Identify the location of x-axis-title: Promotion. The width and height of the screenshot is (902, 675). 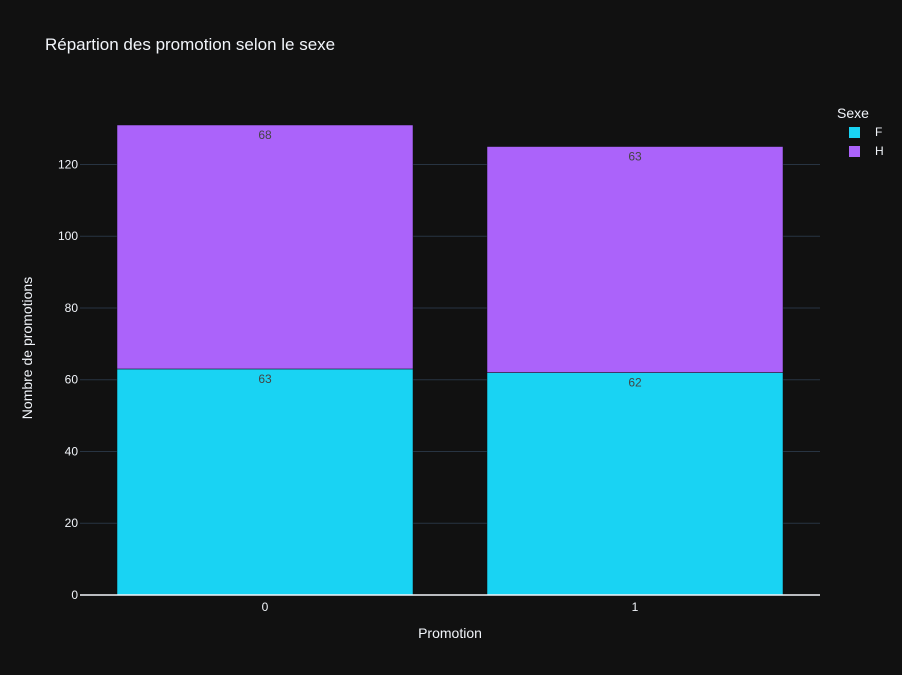
(450, 633).